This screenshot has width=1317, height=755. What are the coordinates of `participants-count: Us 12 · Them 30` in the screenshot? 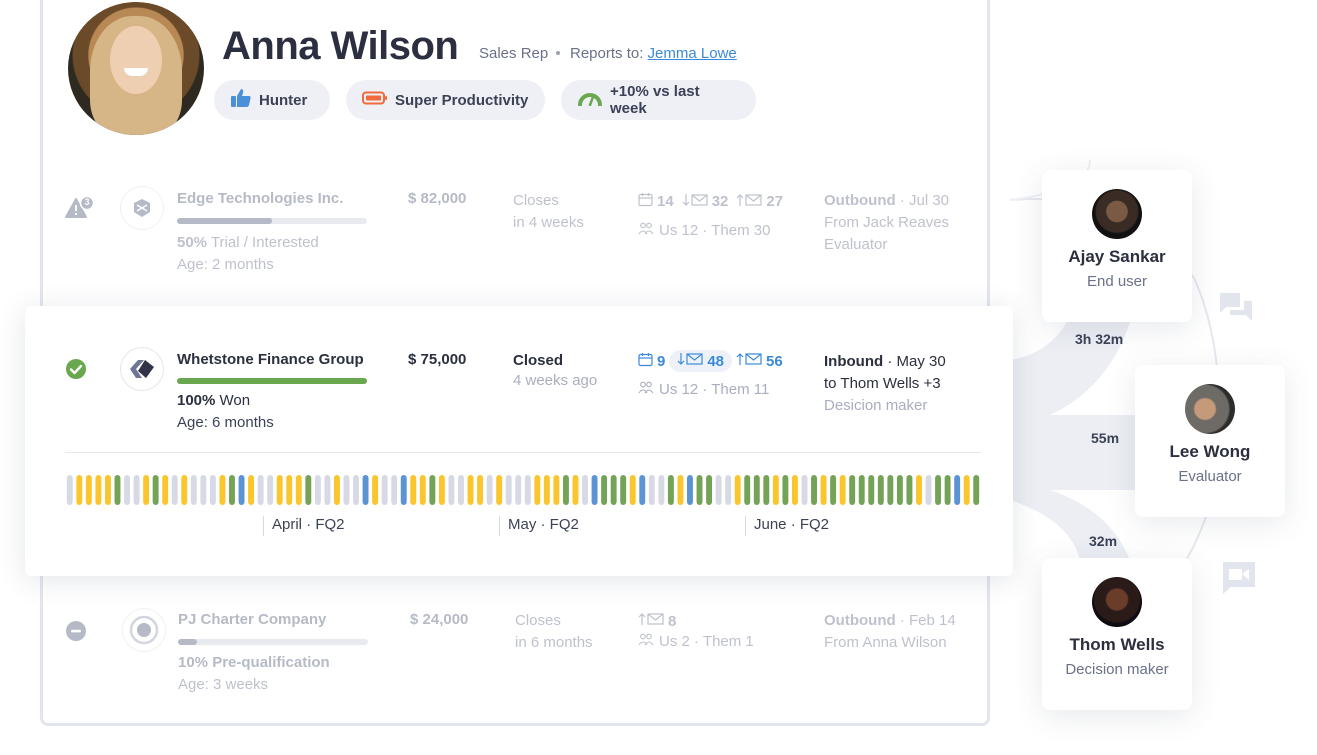 It's located at (715, 230).